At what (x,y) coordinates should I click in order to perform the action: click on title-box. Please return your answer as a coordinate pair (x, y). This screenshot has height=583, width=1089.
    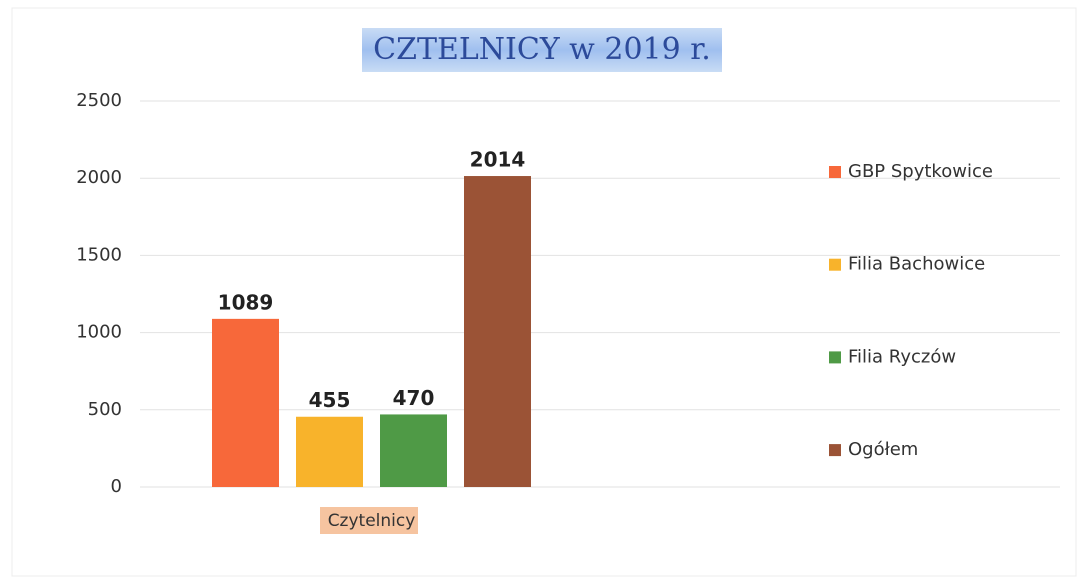
    Looking at the image, I should click on (542, 50).